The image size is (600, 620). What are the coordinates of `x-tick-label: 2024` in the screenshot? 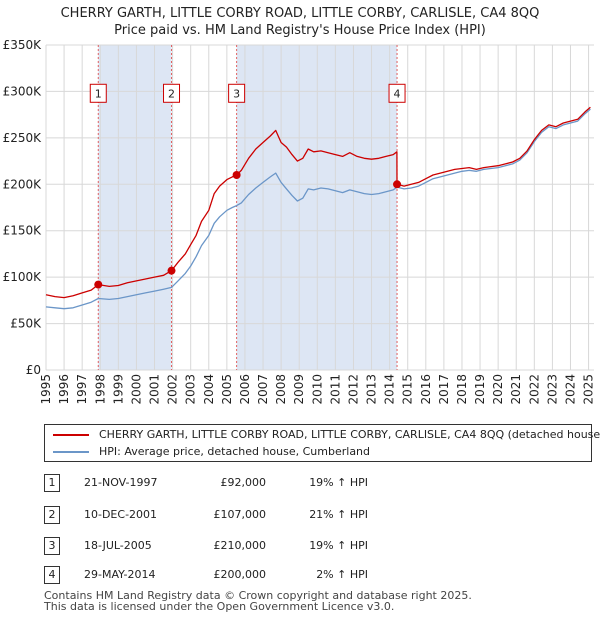 It's located at (570, 389).